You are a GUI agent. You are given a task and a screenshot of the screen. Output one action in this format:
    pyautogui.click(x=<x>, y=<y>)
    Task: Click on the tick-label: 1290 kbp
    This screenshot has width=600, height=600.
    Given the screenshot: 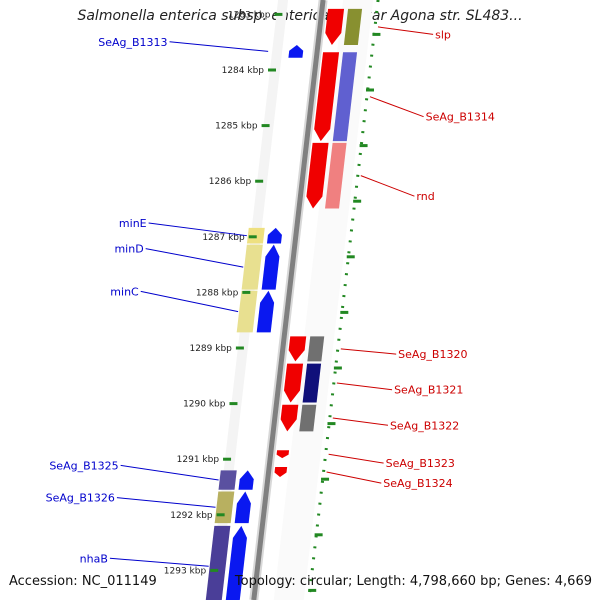 What is the action you would take?
    pyautogui.click(x=204, y=405)
    